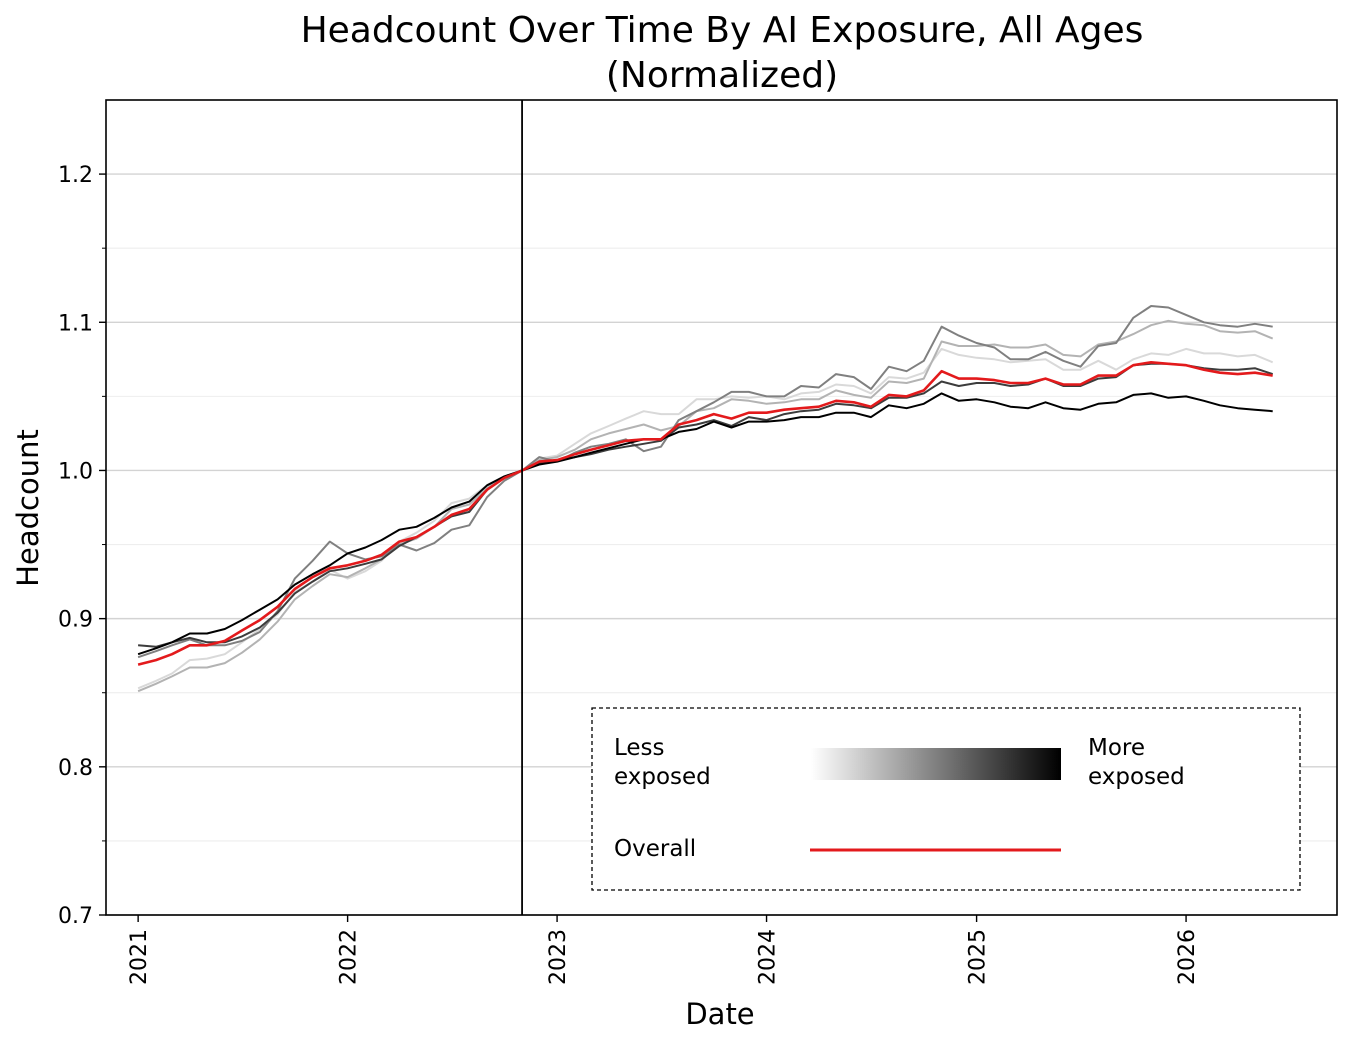  I want to click on x-tick-label: 2024, so click(768, 957).